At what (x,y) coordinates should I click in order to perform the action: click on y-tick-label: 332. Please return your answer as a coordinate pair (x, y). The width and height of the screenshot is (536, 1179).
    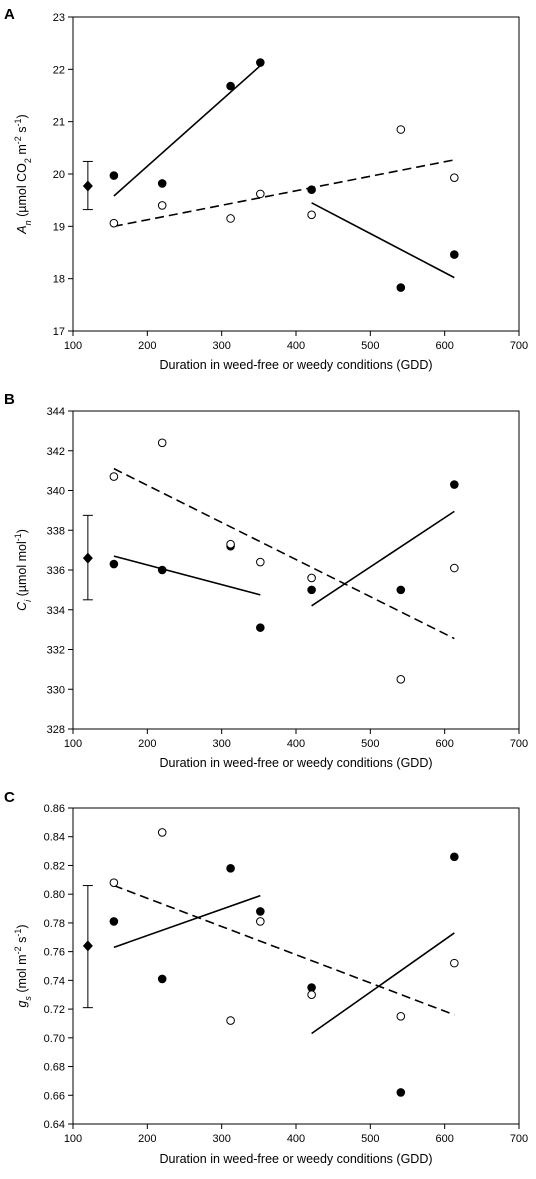
    Looking at the image, I should click on (56, 651).